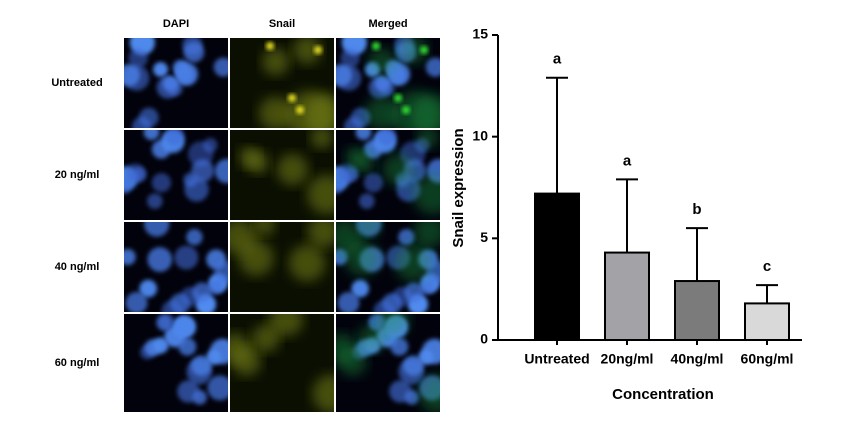  I want to click on x-tick-label: 20ng/ml, so click(627, 359).